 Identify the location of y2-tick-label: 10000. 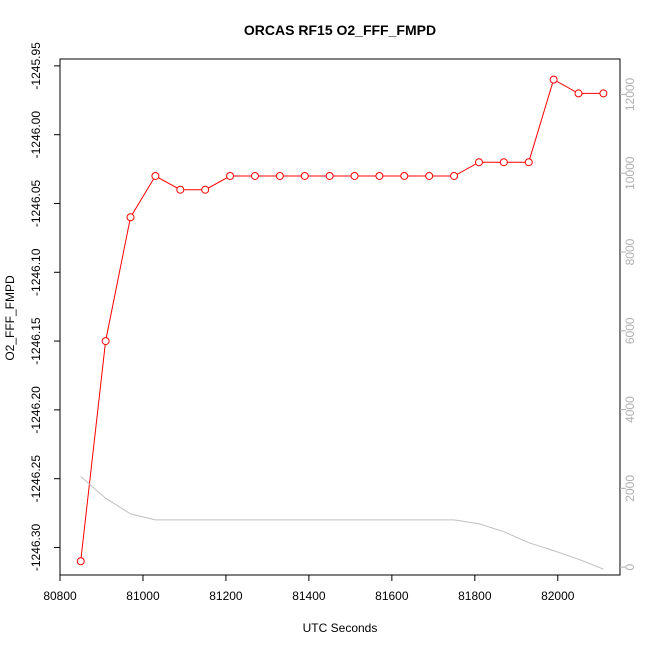
(630, 173).